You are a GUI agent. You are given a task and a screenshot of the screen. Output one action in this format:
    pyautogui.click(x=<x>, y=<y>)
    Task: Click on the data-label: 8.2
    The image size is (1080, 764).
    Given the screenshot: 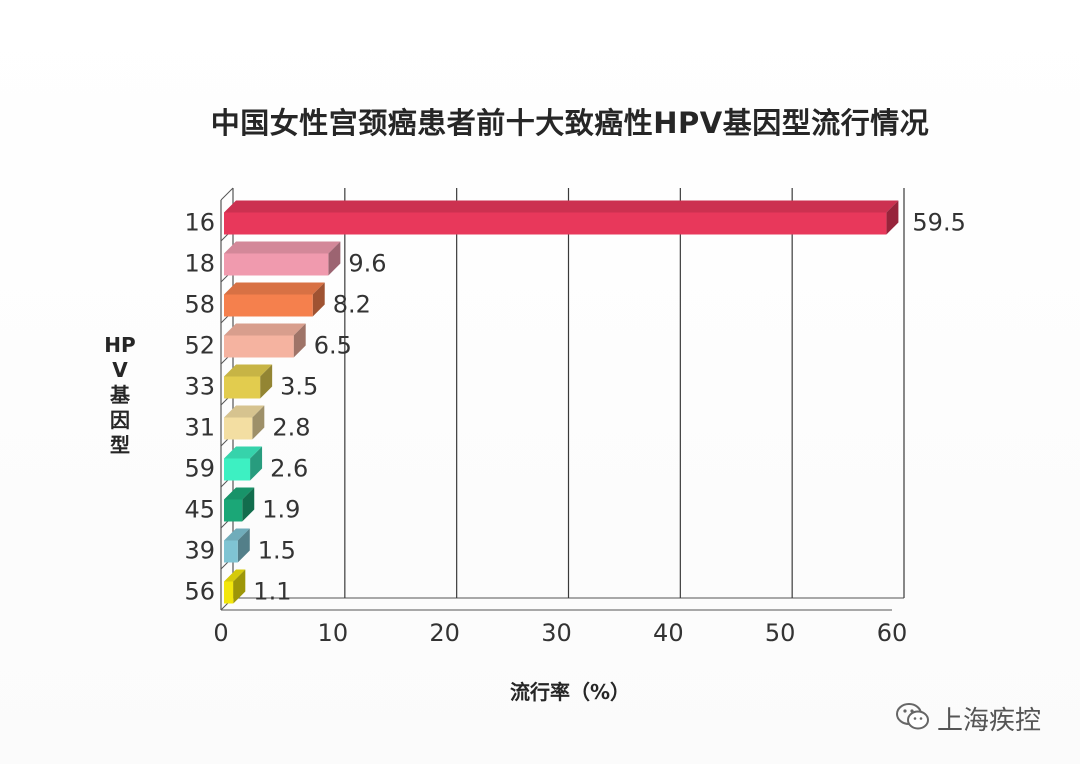 What is the action you would take?
    pyautogui.click(x=352, y=305)
    